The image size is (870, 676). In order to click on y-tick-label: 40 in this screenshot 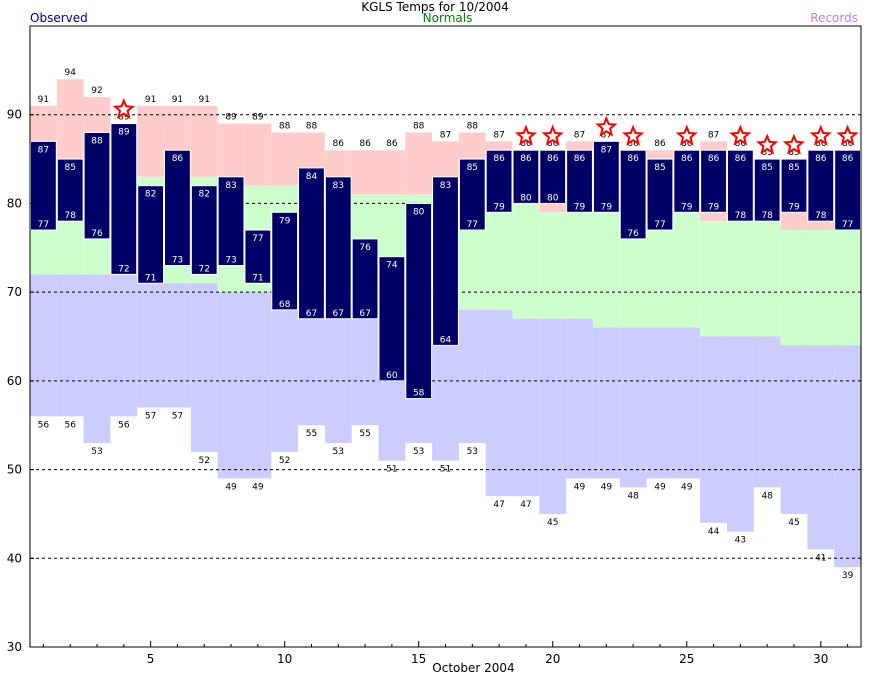, I will do `click(14, 558)`.